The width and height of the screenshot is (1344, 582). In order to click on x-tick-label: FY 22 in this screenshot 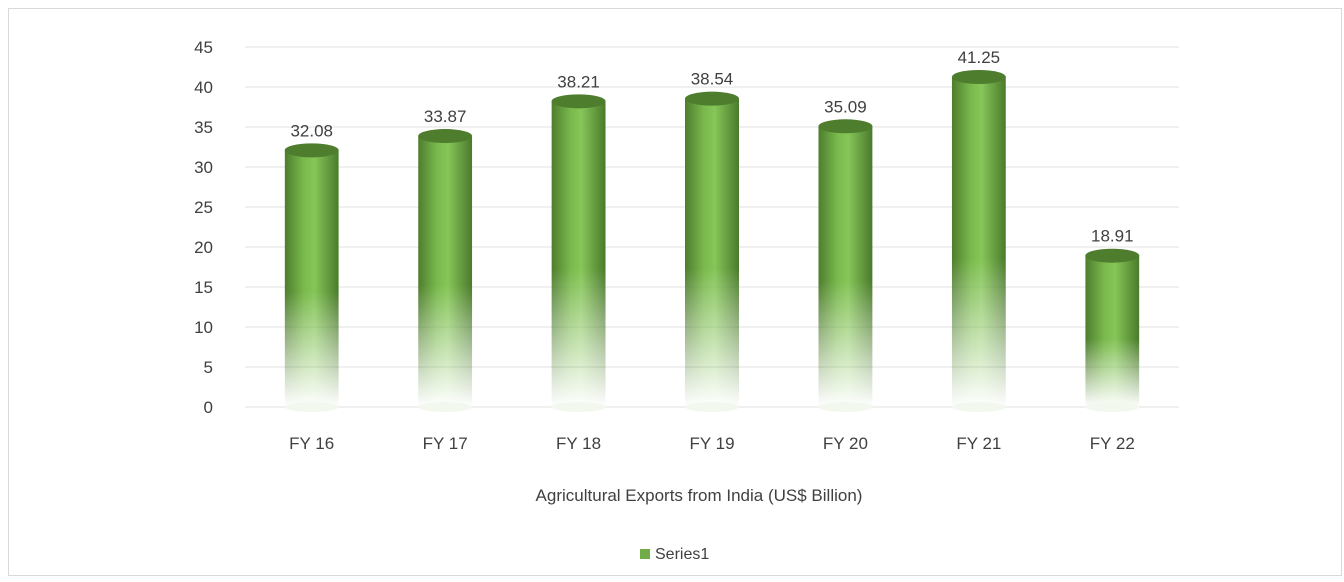, I will do `click(1112, 443)`.